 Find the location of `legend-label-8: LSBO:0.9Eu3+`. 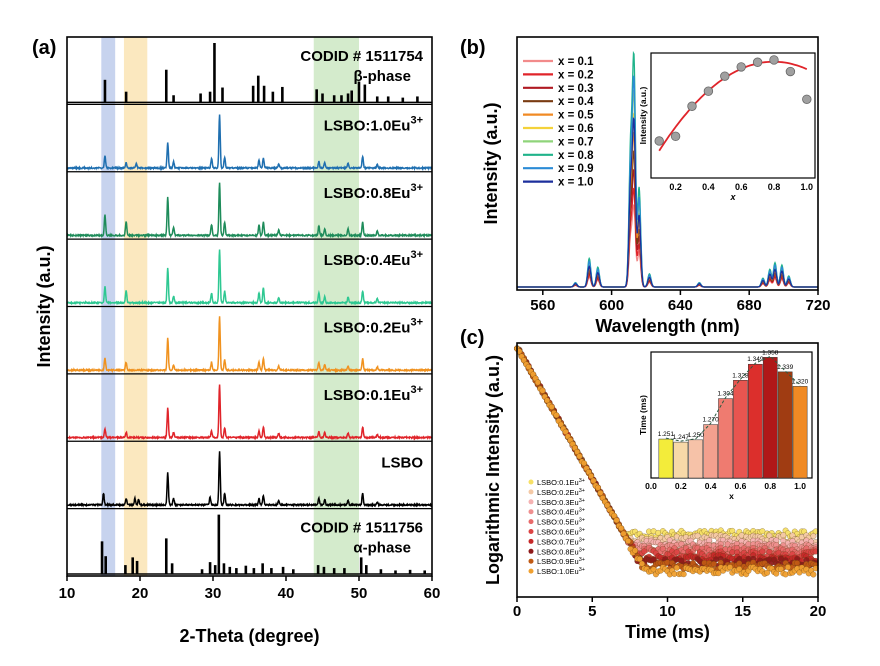

legend-label-8: LSBO:0.9Eu3+ is located at coordinates (561, 561).